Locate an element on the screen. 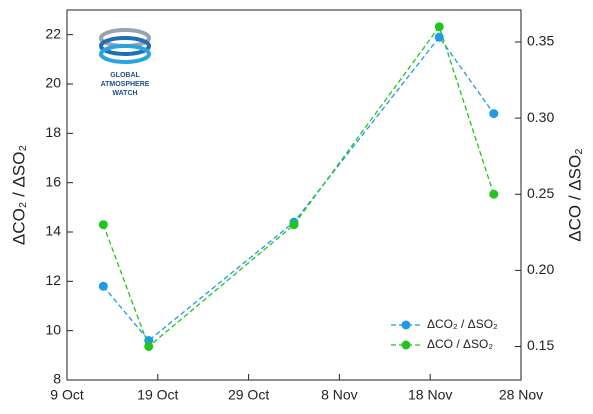  x-tick-label: 28 Nov is located at coordinates (521, 395).